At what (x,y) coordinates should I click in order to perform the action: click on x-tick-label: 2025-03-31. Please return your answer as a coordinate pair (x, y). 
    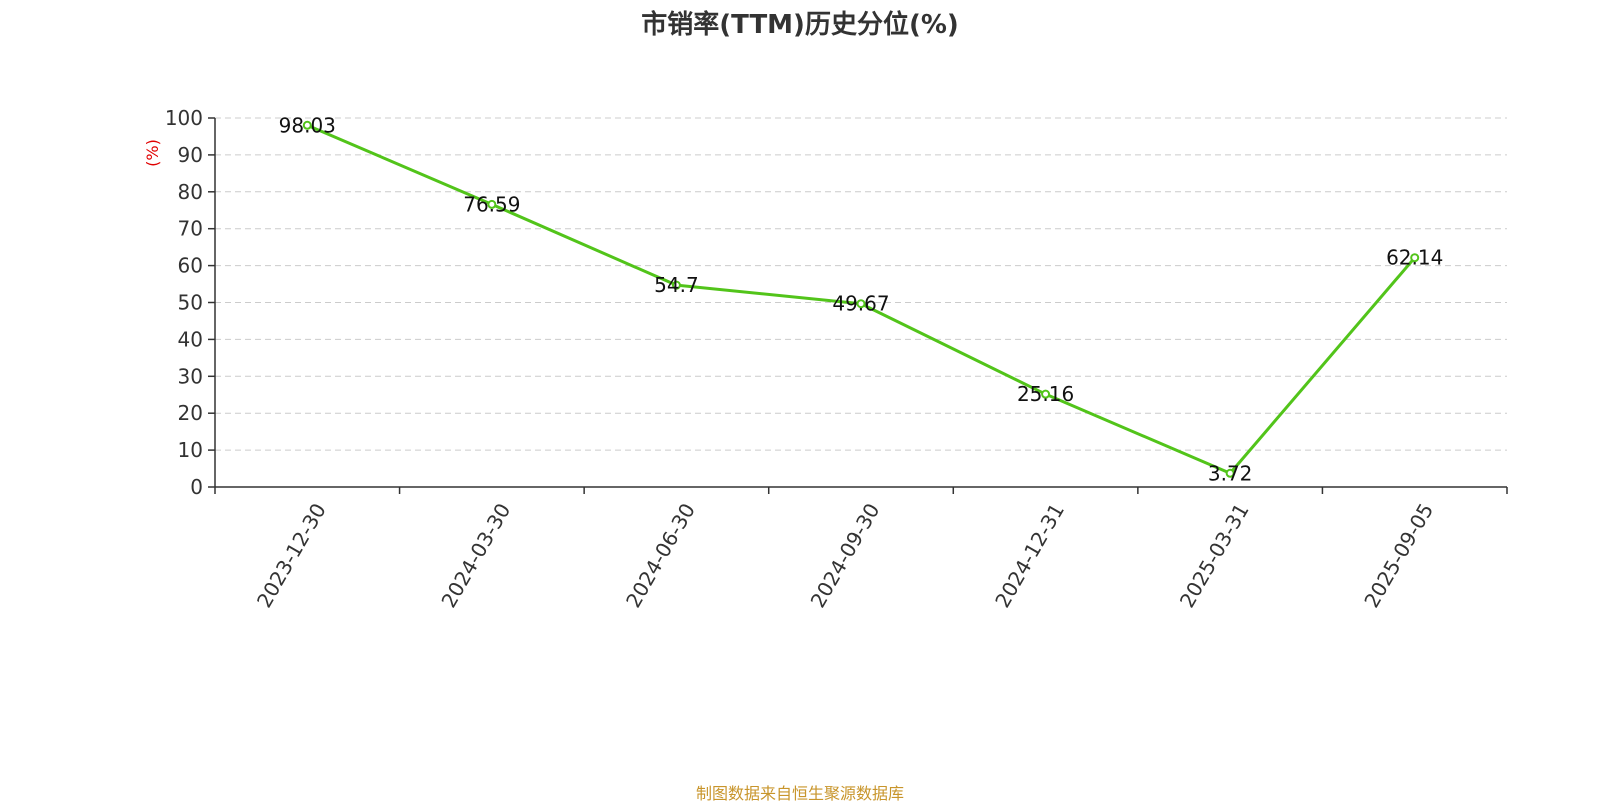
    Looking at the image, I should click on (1214, 555).